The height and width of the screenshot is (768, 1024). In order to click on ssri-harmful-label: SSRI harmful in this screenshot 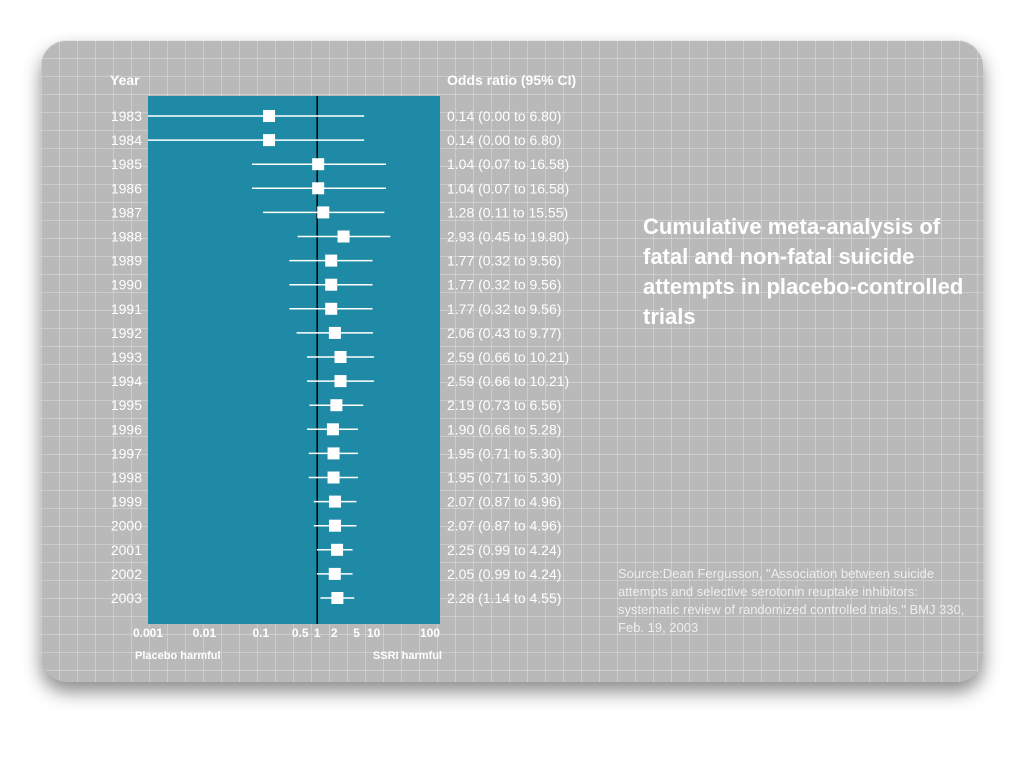, I will do `click(407, 656)`.